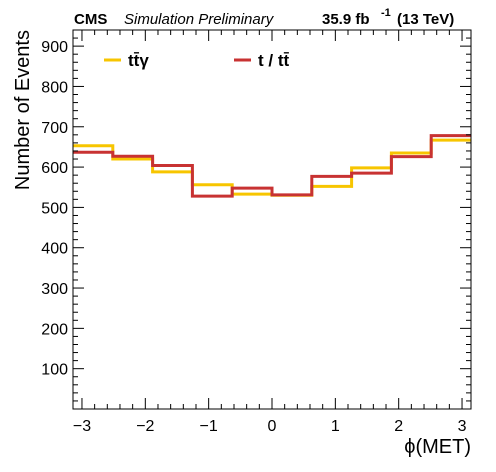 This screenshot has width=496, height=472. What do you see at coordinates (90, 19) in the screenshot?
I see `experiment-label: CMS` at bounding box center [90, 19].